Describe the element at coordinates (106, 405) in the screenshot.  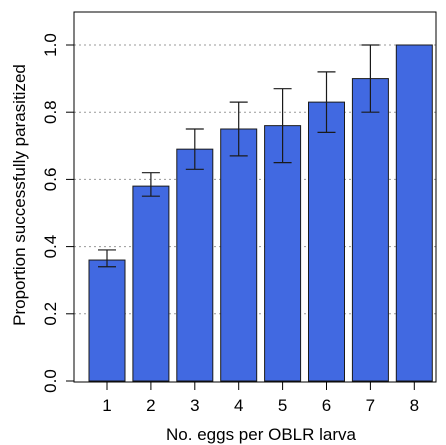
I see `x-tick-label: 1` at that location.